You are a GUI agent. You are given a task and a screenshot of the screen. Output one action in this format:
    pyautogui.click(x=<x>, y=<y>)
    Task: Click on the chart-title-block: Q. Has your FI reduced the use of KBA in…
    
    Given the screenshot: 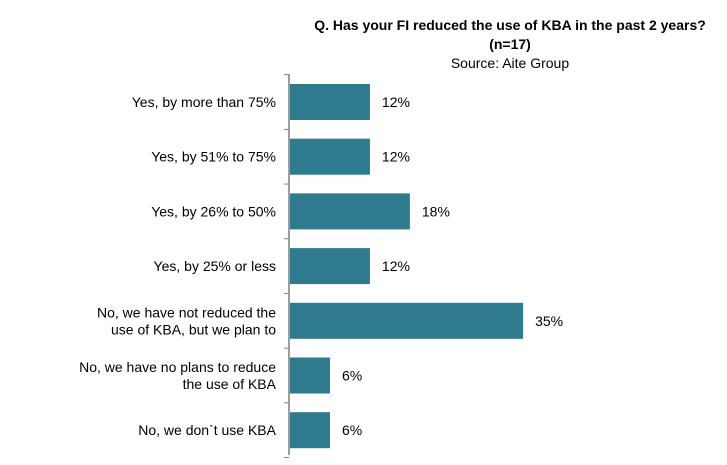 What is the action you would take?
    pyautogui.click(x=510, y=44)
    